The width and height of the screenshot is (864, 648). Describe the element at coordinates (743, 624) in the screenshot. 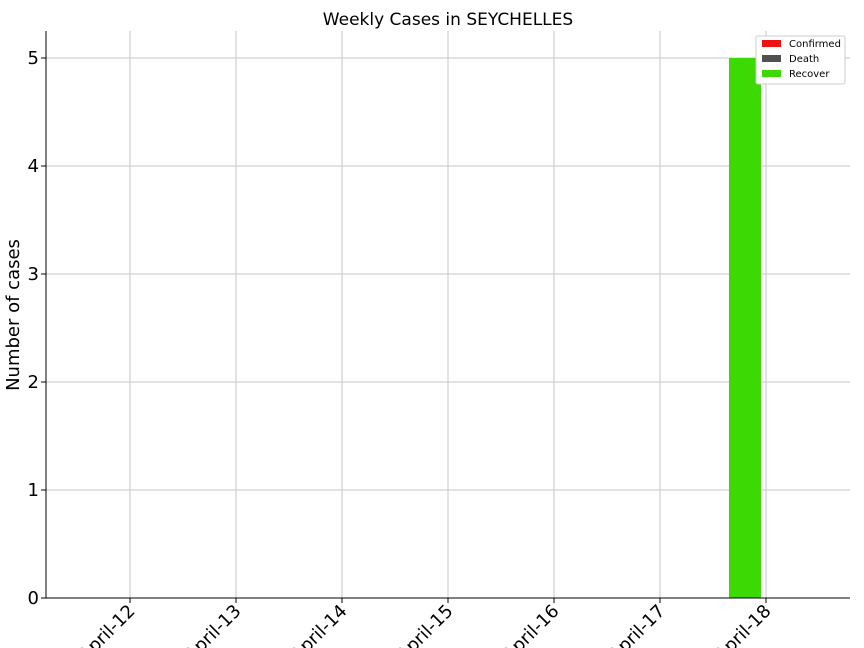

I see `x-tick-label: April-18` at that location.